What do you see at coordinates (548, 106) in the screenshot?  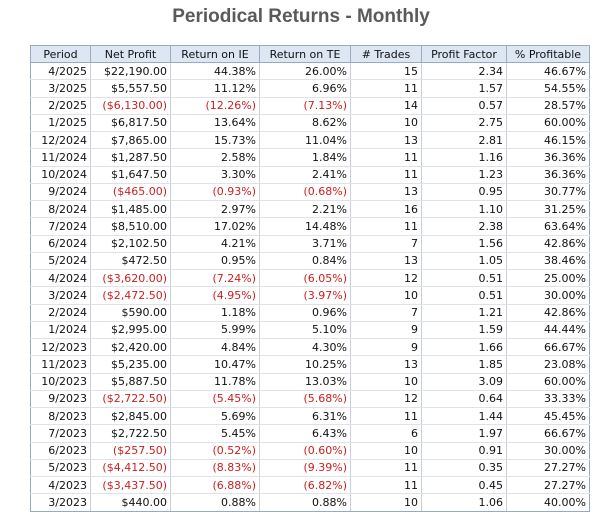 I see `percent-profitable-cell: 28.57%` at bounding box center [548, 106].